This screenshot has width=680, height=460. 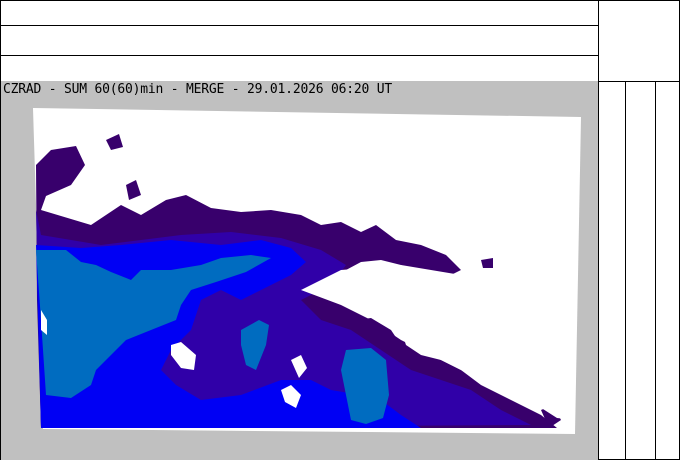 What do you see at coordinates (639, 41) in the screenshot?
I see `header-side-box` at bounding box center [639, 41].